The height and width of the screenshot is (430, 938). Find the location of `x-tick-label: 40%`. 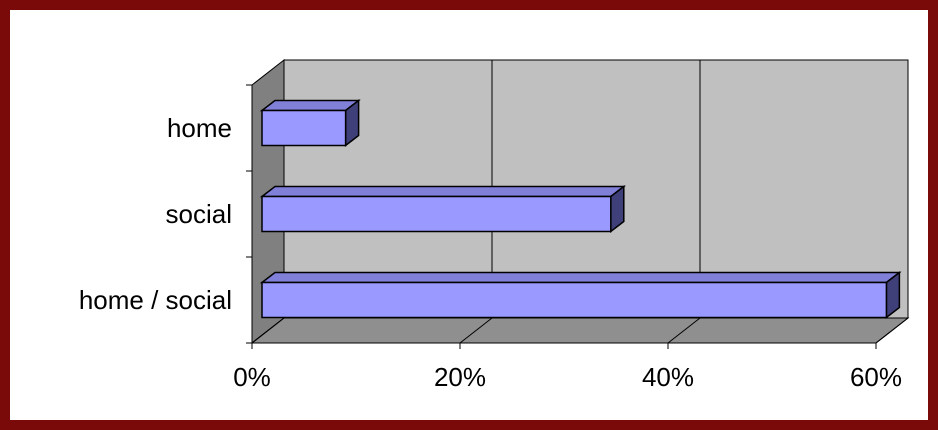

x-tick-label: 40% is located at coordinates (668, 377).